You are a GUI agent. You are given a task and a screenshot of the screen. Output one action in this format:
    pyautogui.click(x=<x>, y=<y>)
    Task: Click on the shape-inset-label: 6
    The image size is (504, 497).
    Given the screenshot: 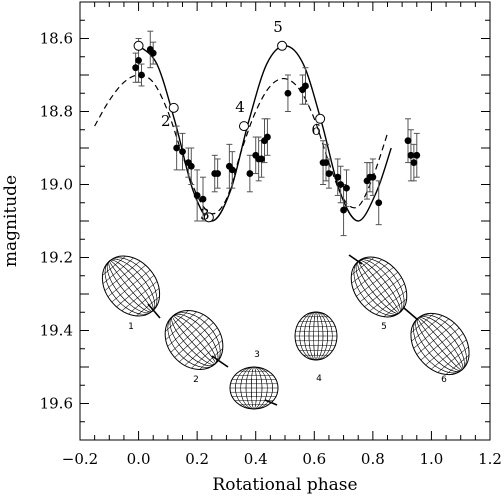 What is the action you would take?
    pyautogui.click(x=444, y=380)
    